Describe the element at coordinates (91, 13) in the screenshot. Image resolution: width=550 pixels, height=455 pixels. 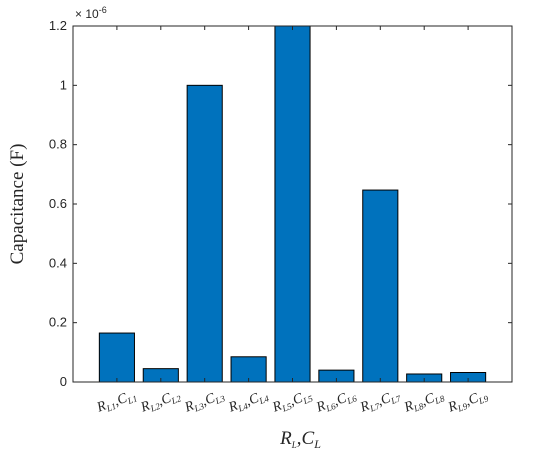
I see `y-exponent-label: × 10⁻⁶` at that location.